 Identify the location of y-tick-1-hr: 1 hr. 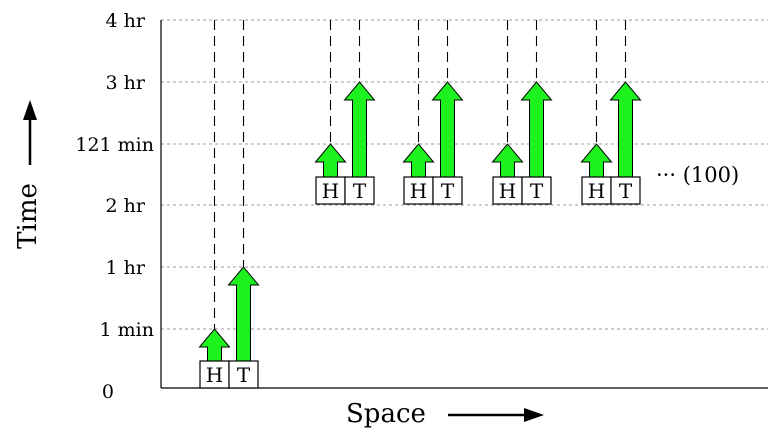
(126, 268).